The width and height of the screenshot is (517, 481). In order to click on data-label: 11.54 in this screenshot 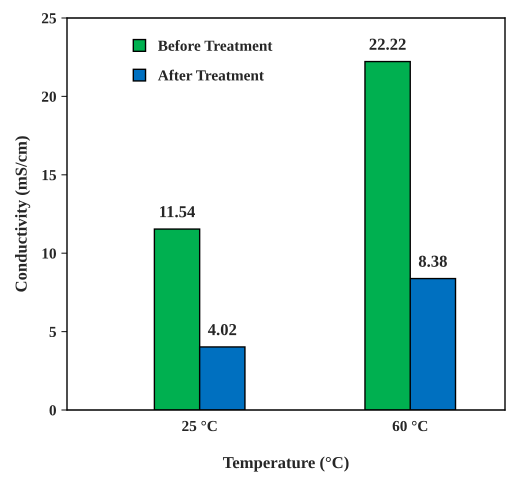, I will do `click(178, 212)`.